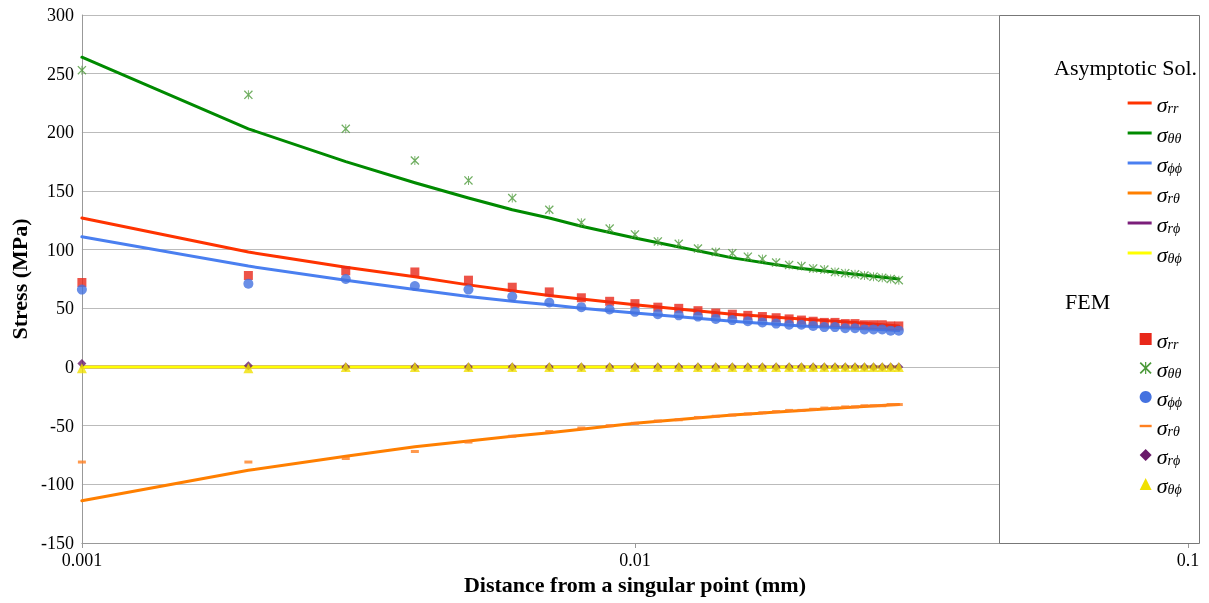 This screenshot has height=603, width=1209. I want to click on annotation: FEM, so click(1088, 301).